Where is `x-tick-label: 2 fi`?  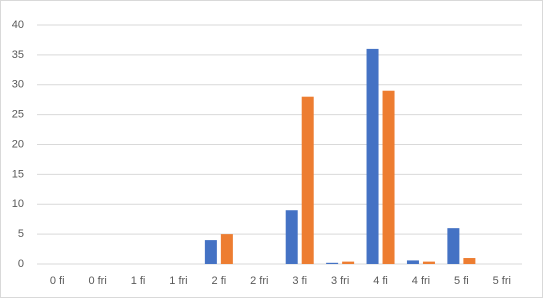 x-tick-label: 2 fi is located at coordinates (219, 281).